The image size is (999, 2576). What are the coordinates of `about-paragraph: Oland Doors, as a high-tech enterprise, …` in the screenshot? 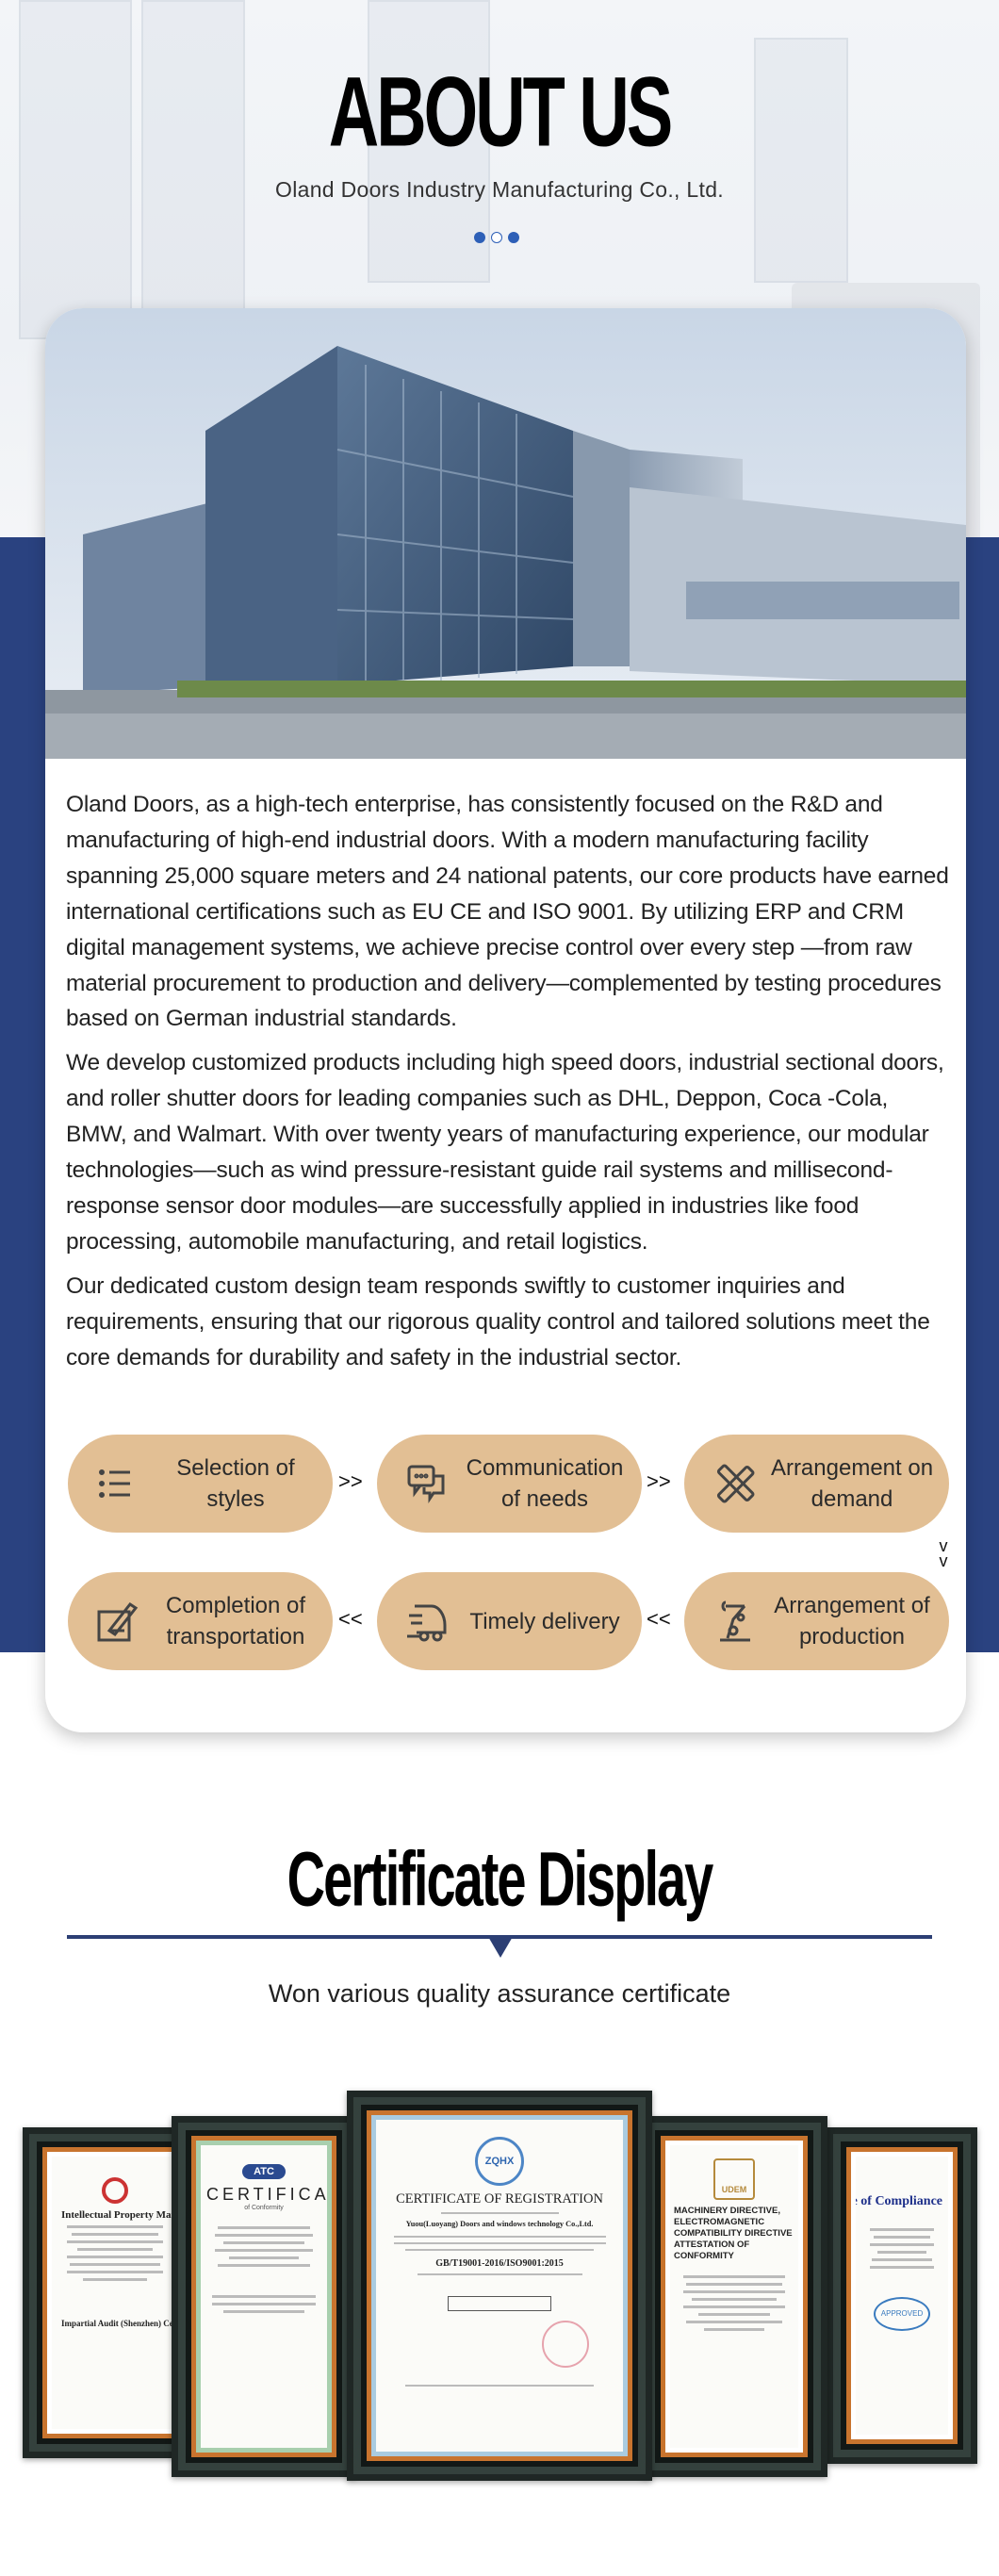 It's located at (507, 912).